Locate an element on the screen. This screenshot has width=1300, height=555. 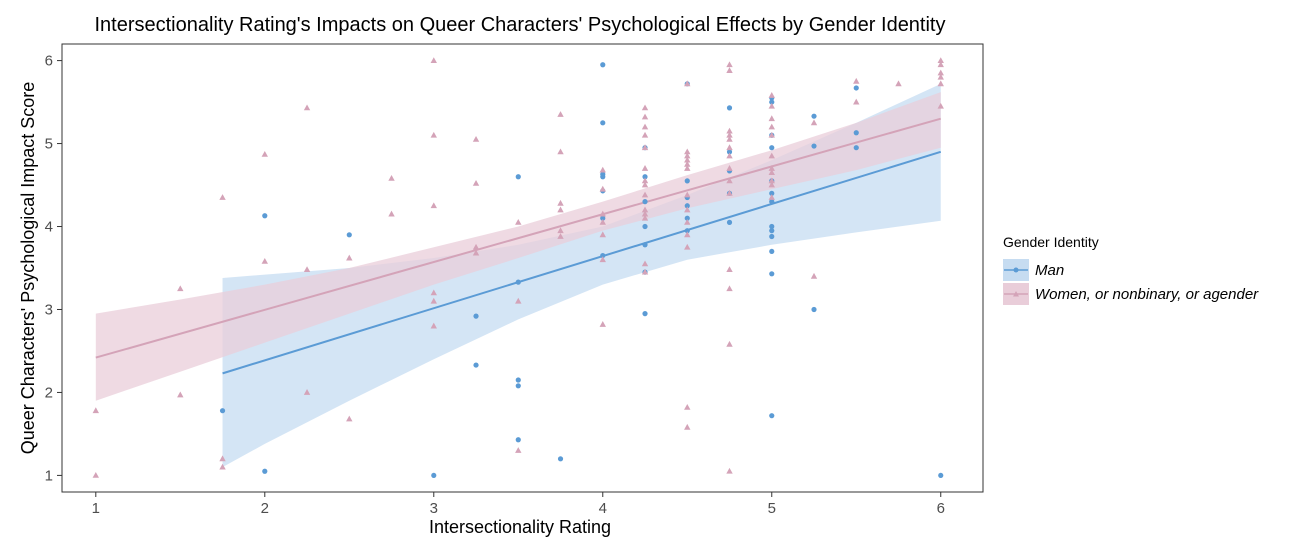
y-tick-label: 4 is located at coordinates (49, 227).